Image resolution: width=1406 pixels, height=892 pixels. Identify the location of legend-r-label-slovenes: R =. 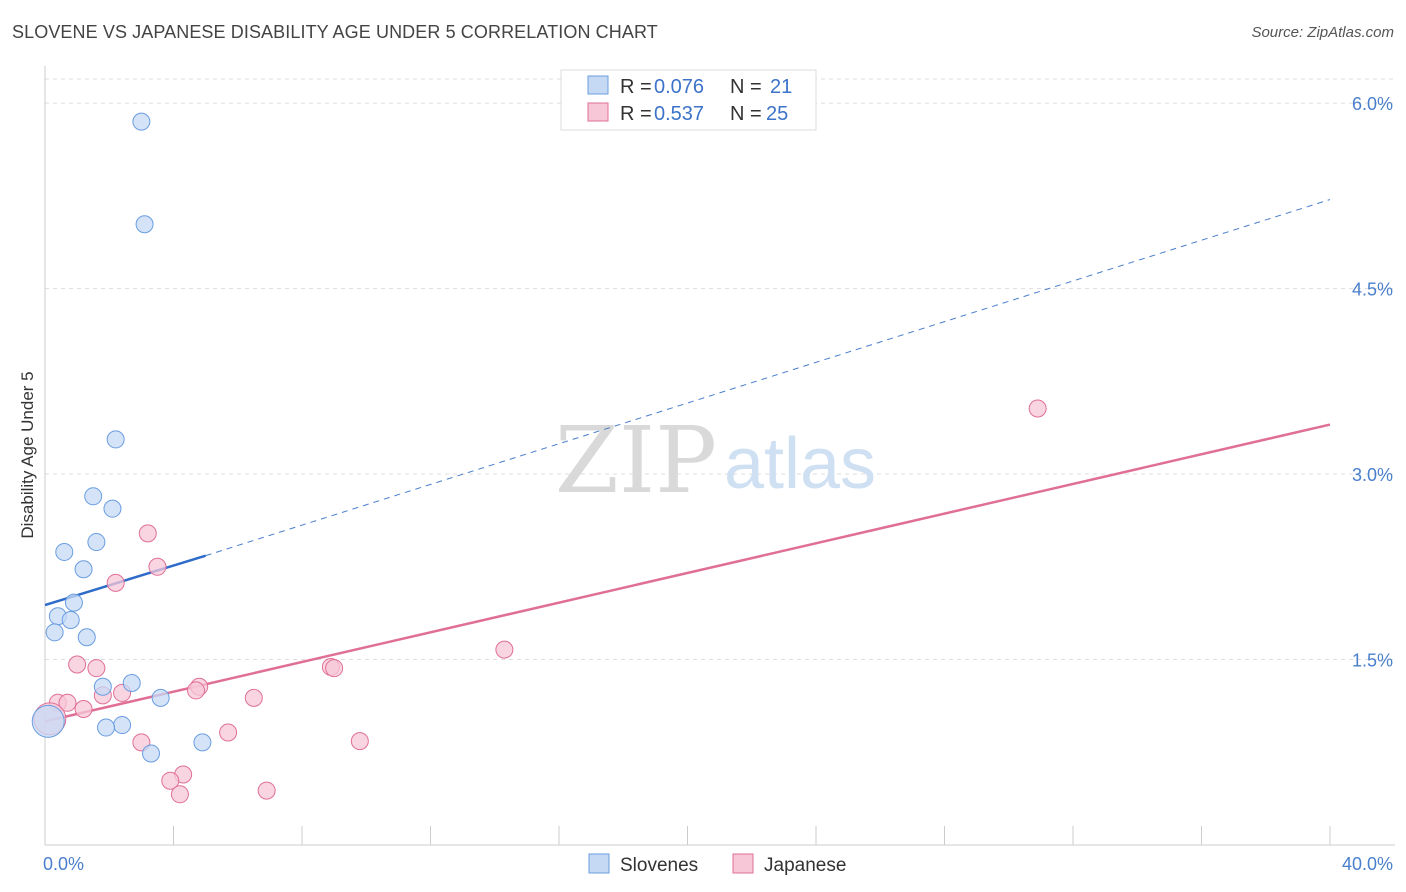
(636, 87).